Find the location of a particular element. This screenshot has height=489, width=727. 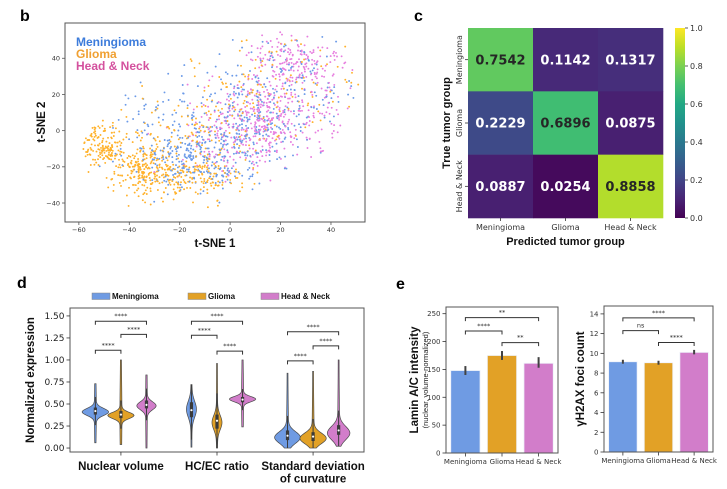

bar-head-neck is located at coordinates (694, 402).